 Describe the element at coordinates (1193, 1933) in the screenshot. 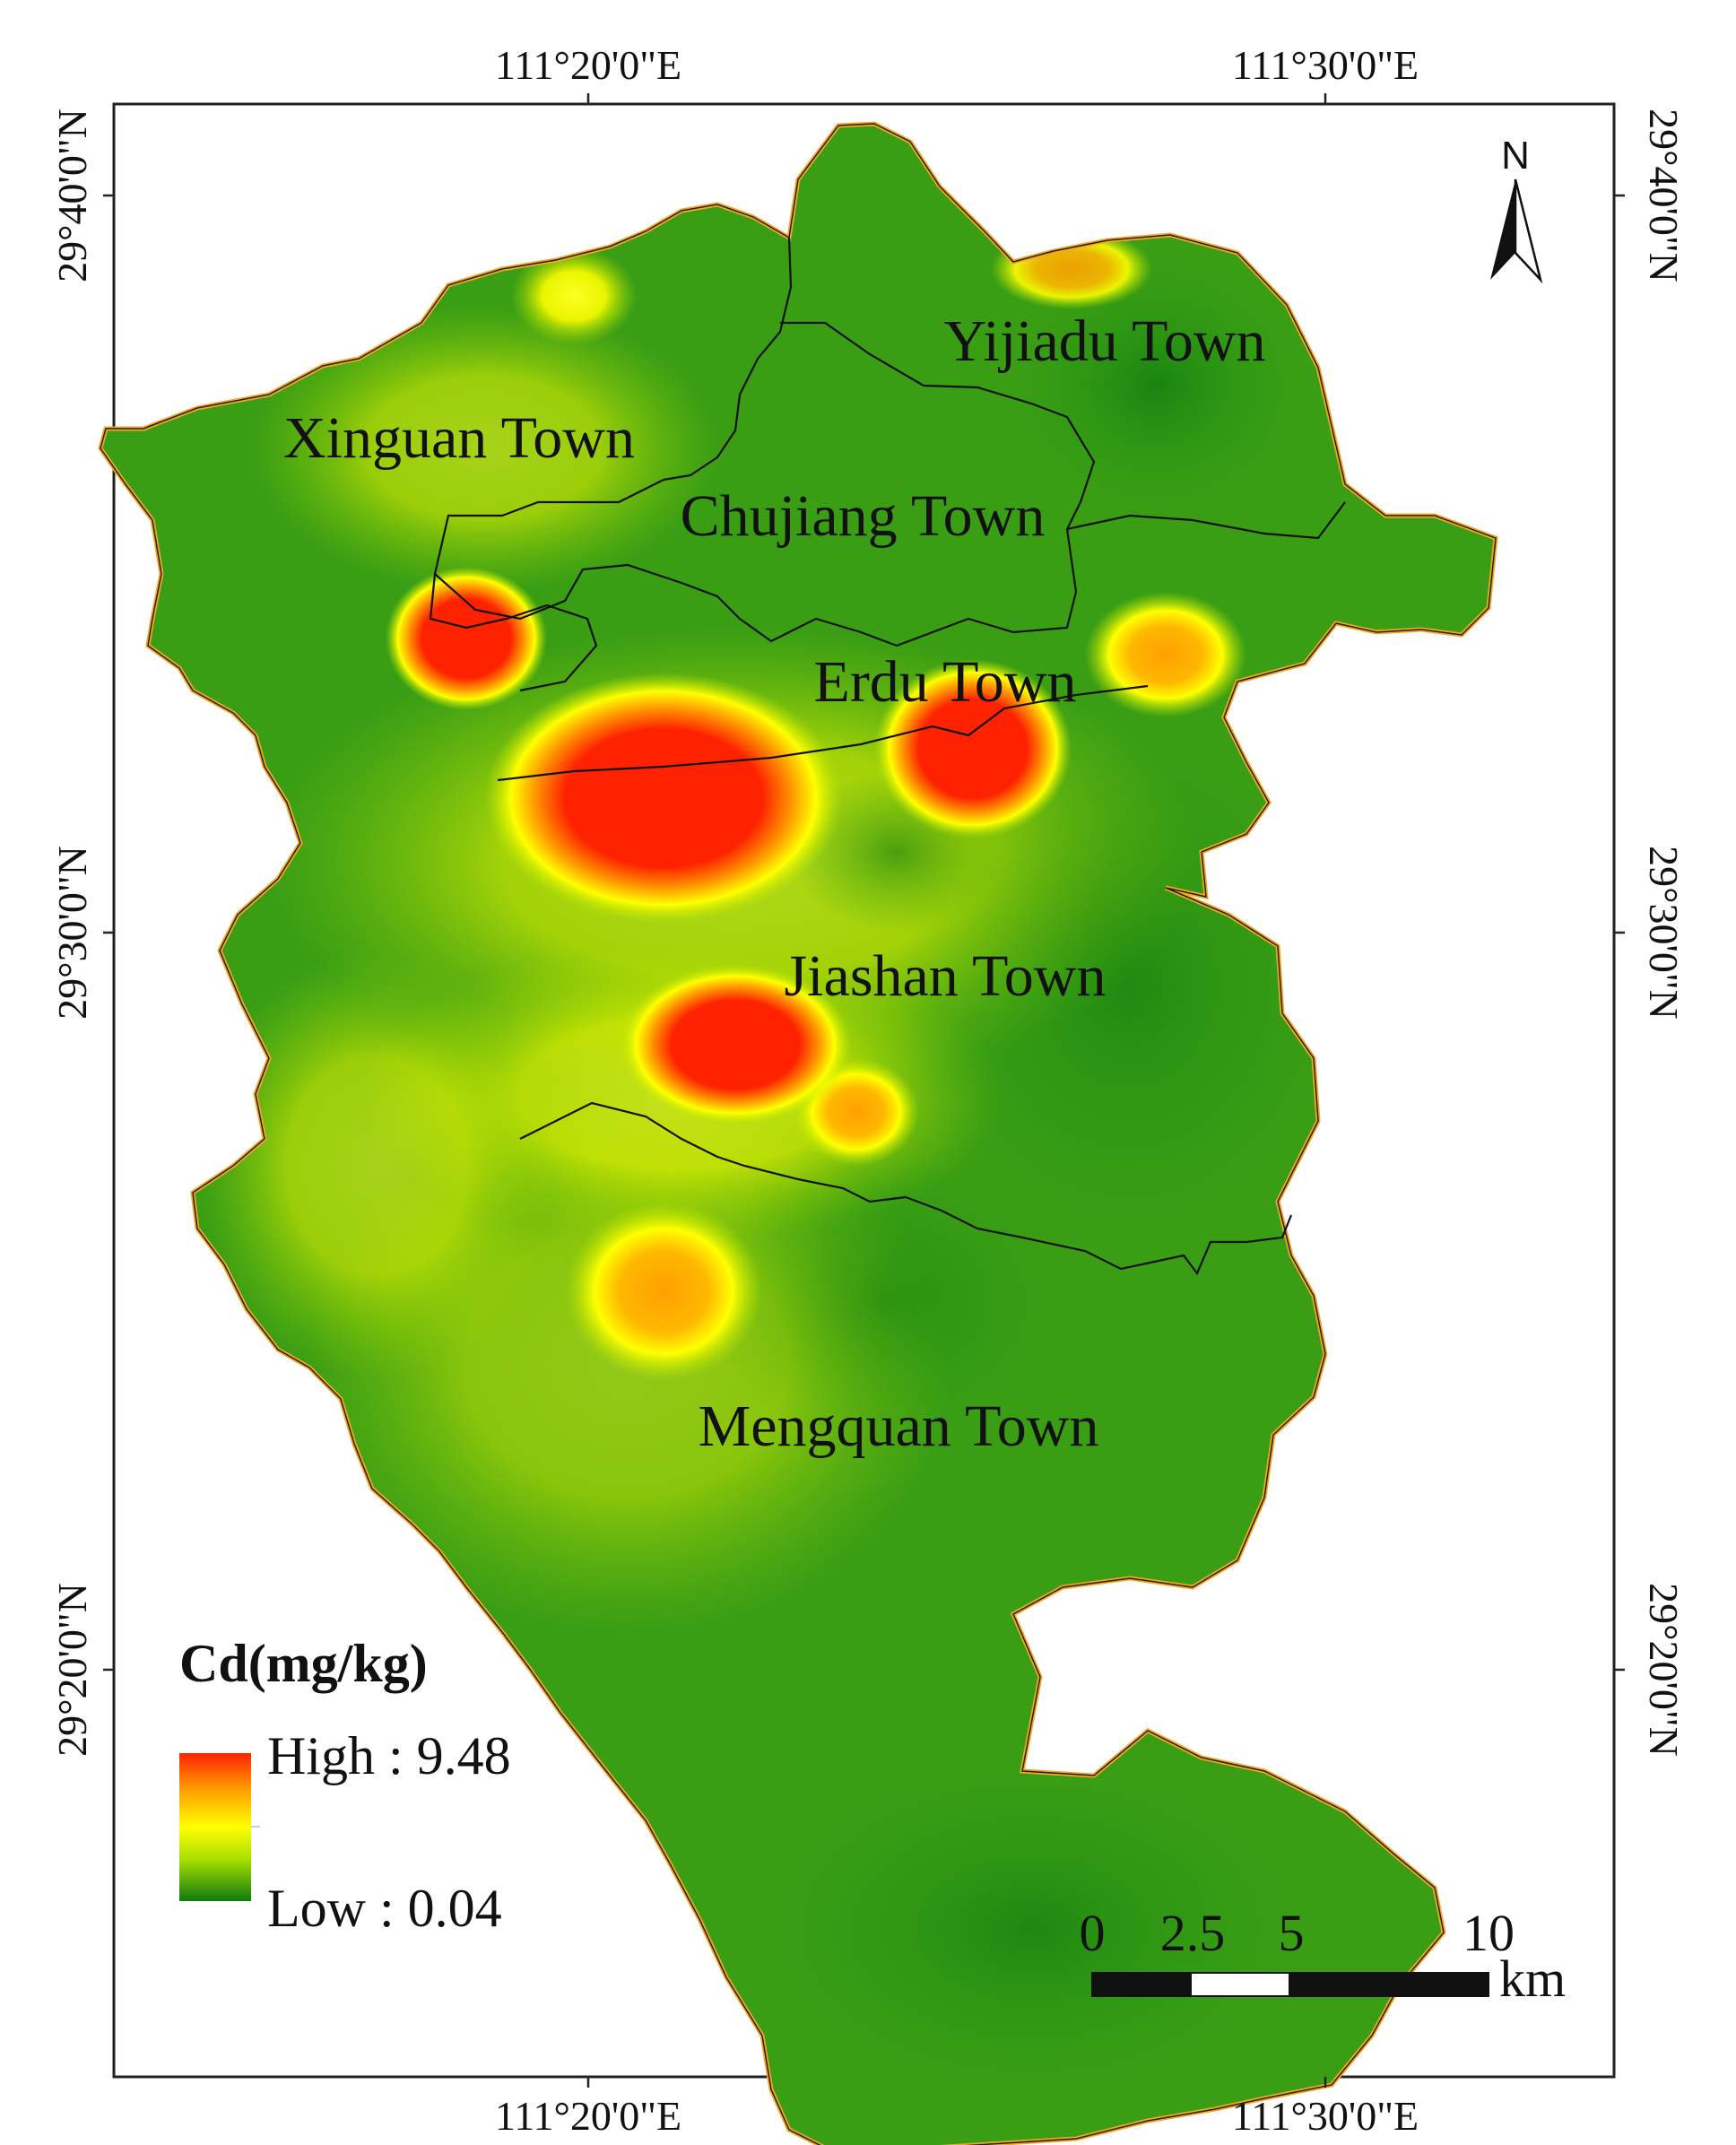

I see `scale-tick-2-5: 2.5` at that location.